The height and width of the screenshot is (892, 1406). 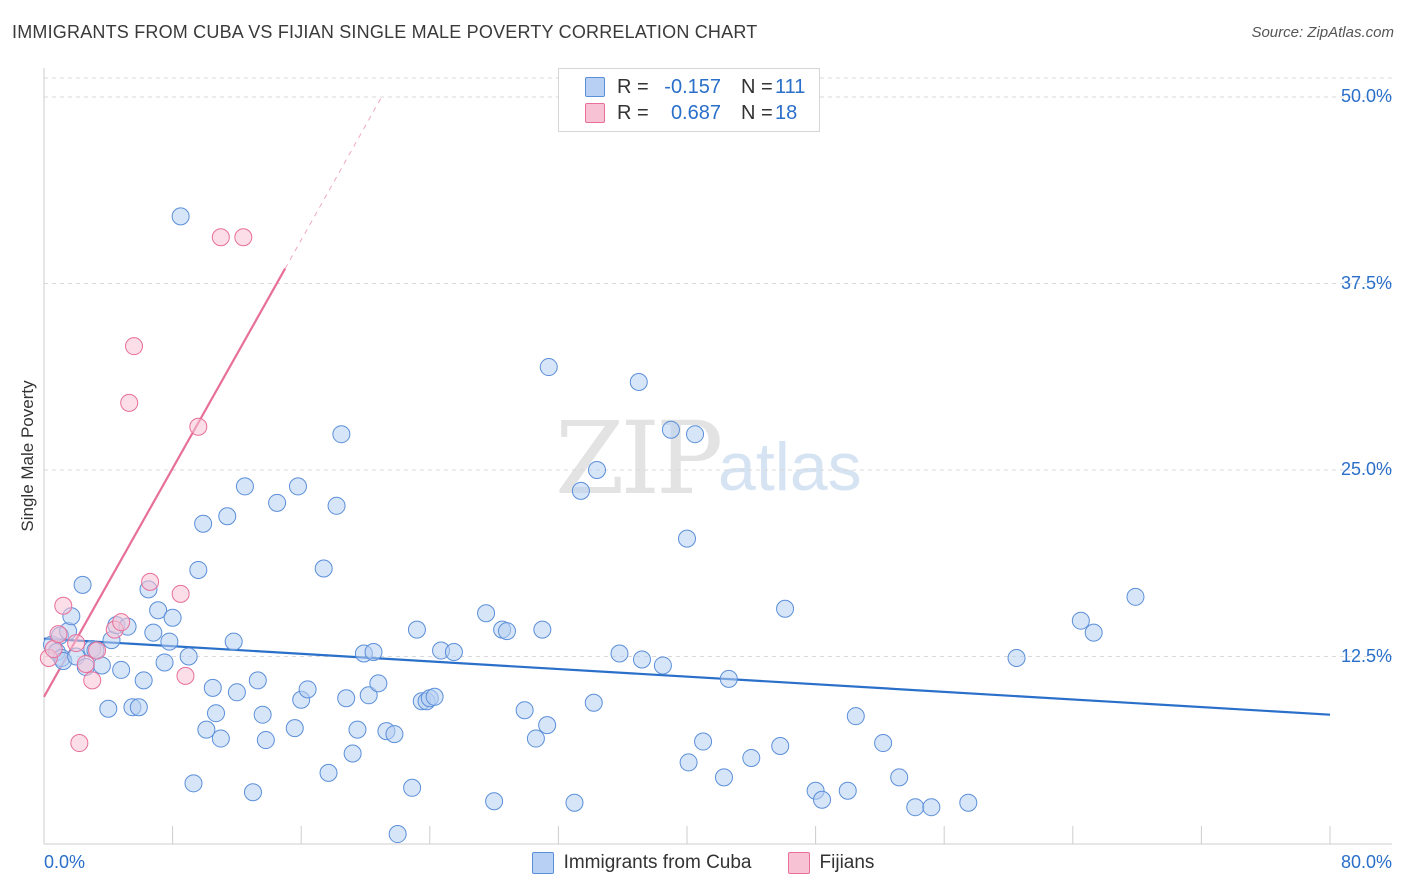 I want to click on legend-r-value-cuba: -0.157, so click(x=692, y=86).